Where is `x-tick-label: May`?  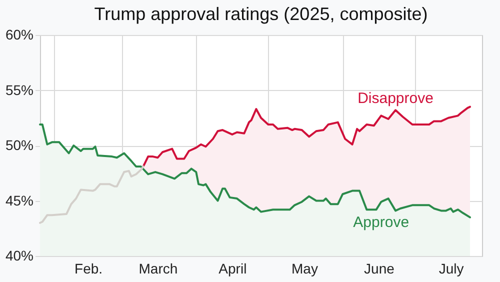 x-tick-label: May is located at coordinates (305, 268).